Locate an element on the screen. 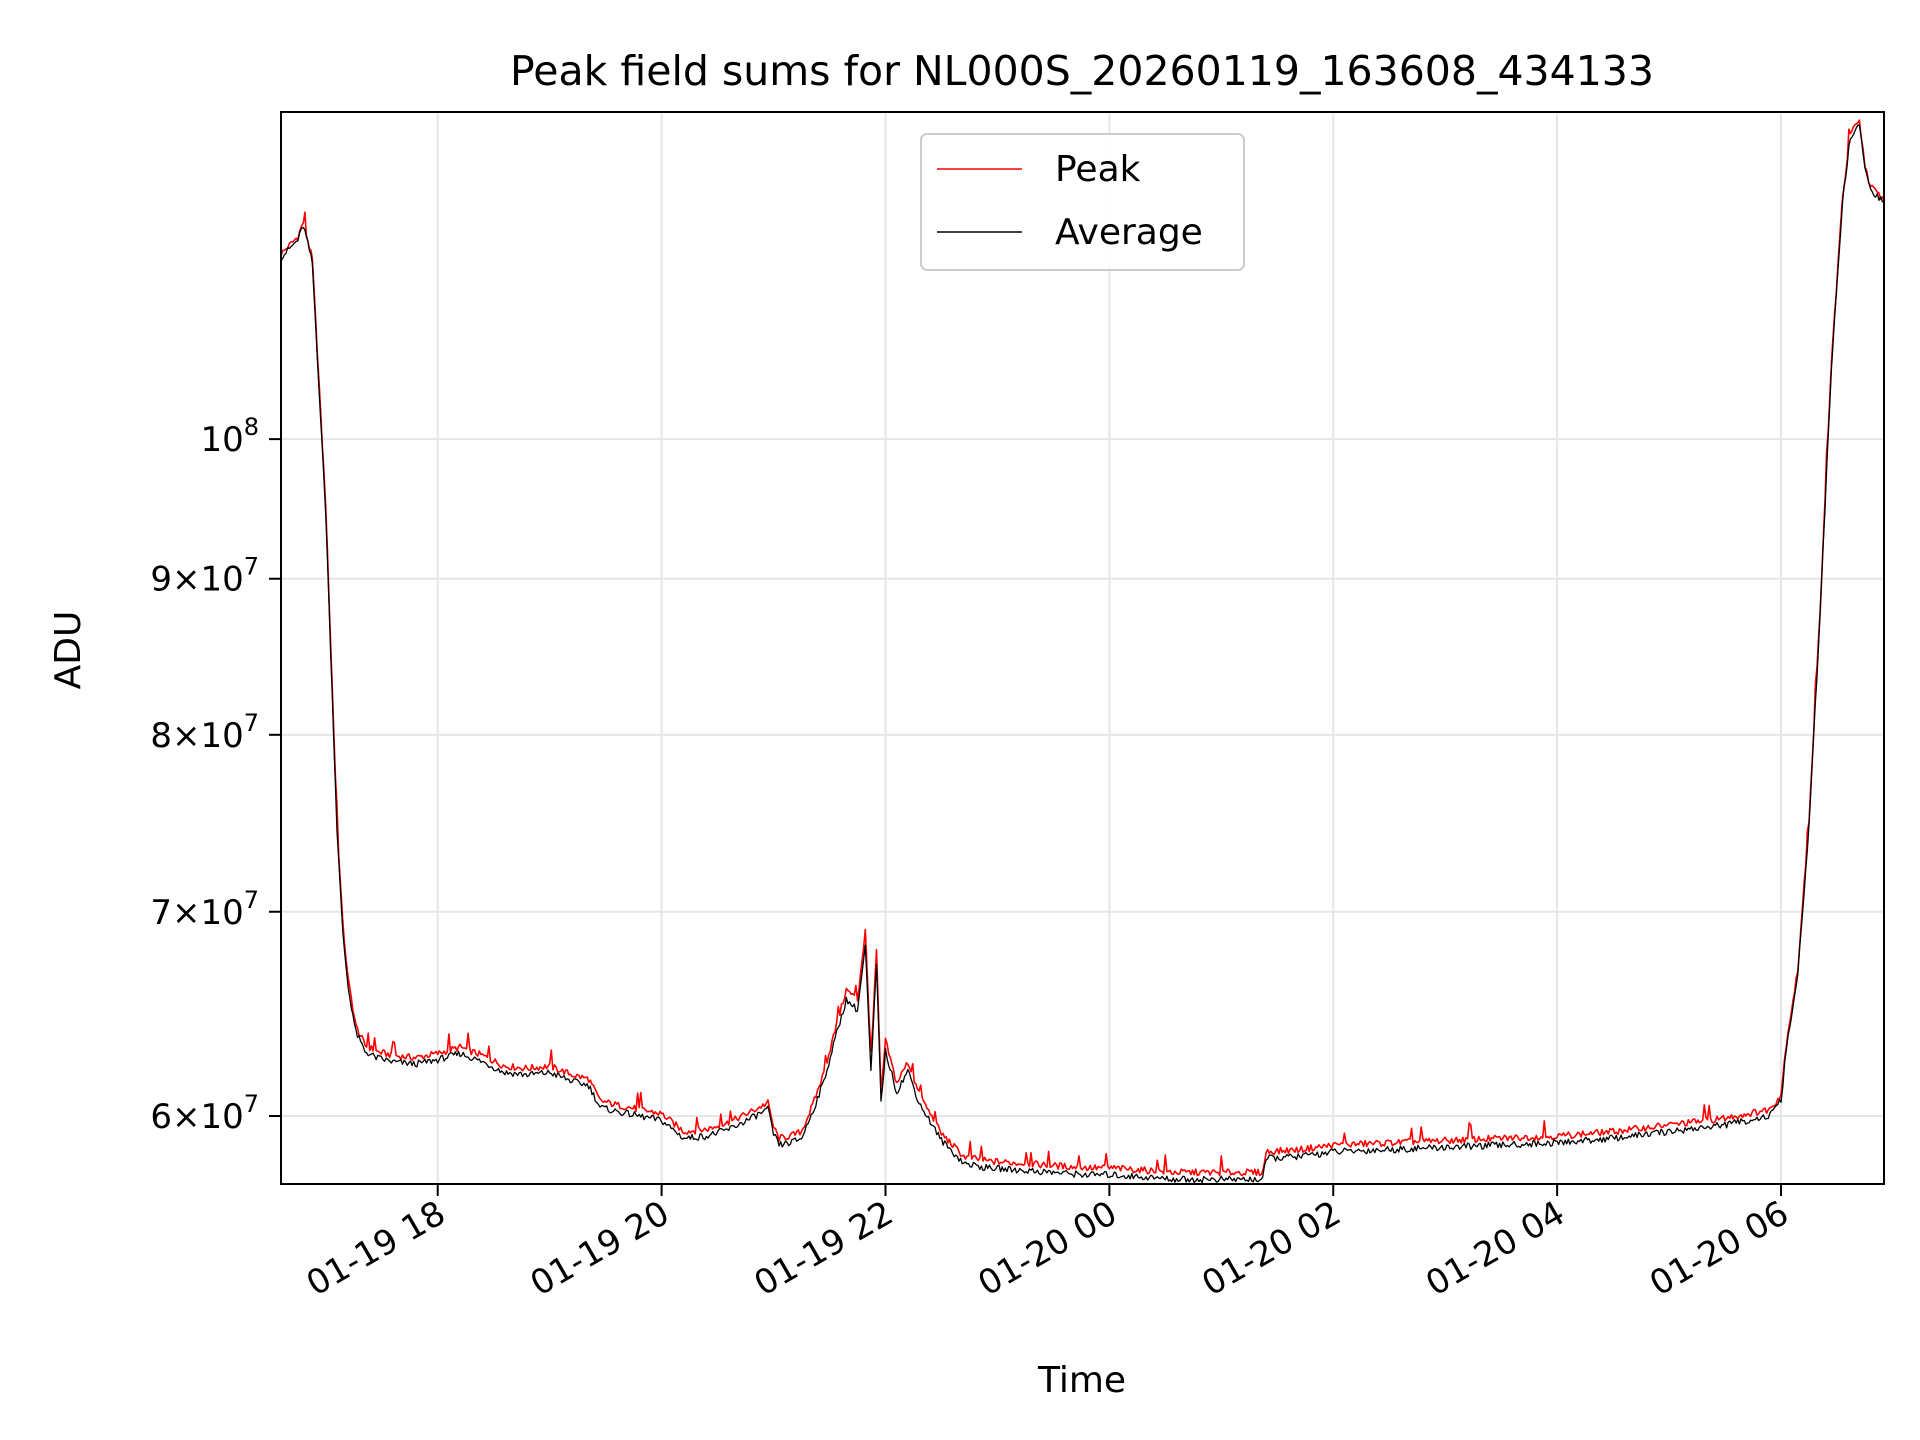  y-tick-label-0: 6×107 is located at coordinates (204, 1113).